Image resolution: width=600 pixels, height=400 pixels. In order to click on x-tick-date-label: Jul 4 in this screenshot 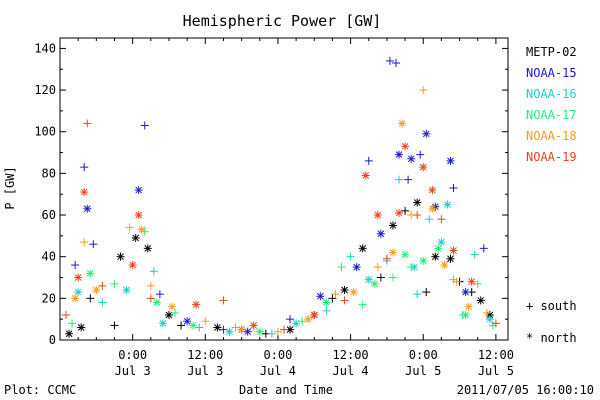, I will do `click(278, 371)`.